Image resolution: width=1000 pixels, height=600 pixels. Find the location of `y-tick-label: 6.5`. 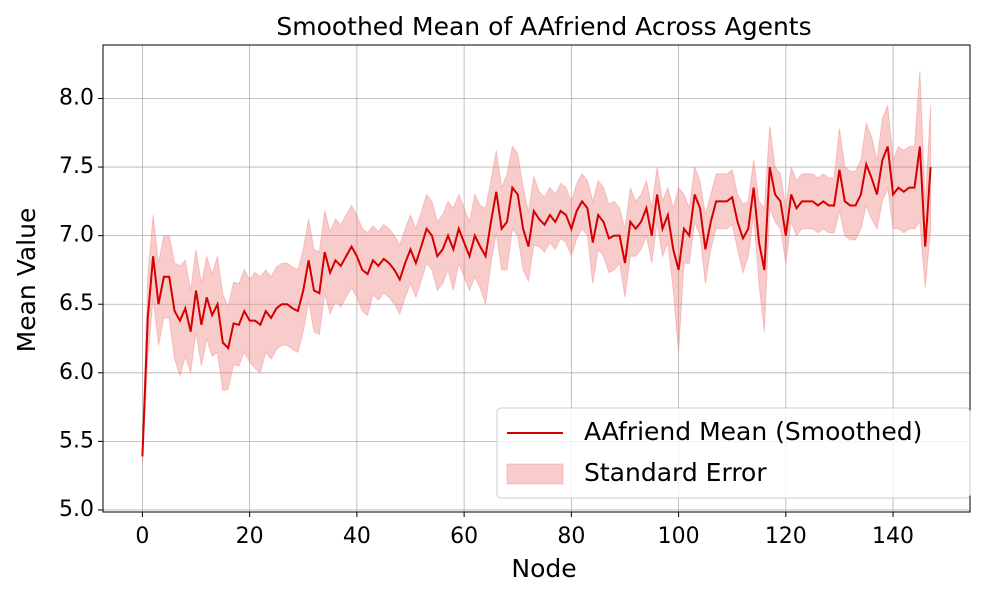

y-tick-label: 6.5 is located at coordinates (76, 303).